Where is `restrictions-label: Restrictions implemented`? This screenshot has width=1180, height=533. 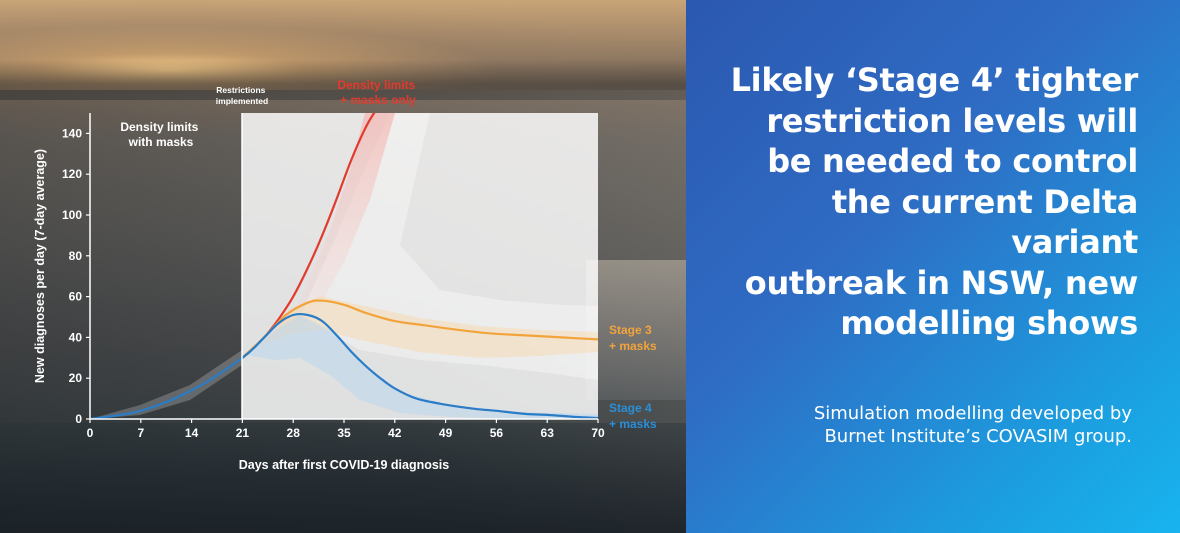
restrictions-label: Restrictions implemented is located at coordinates (242, 95).